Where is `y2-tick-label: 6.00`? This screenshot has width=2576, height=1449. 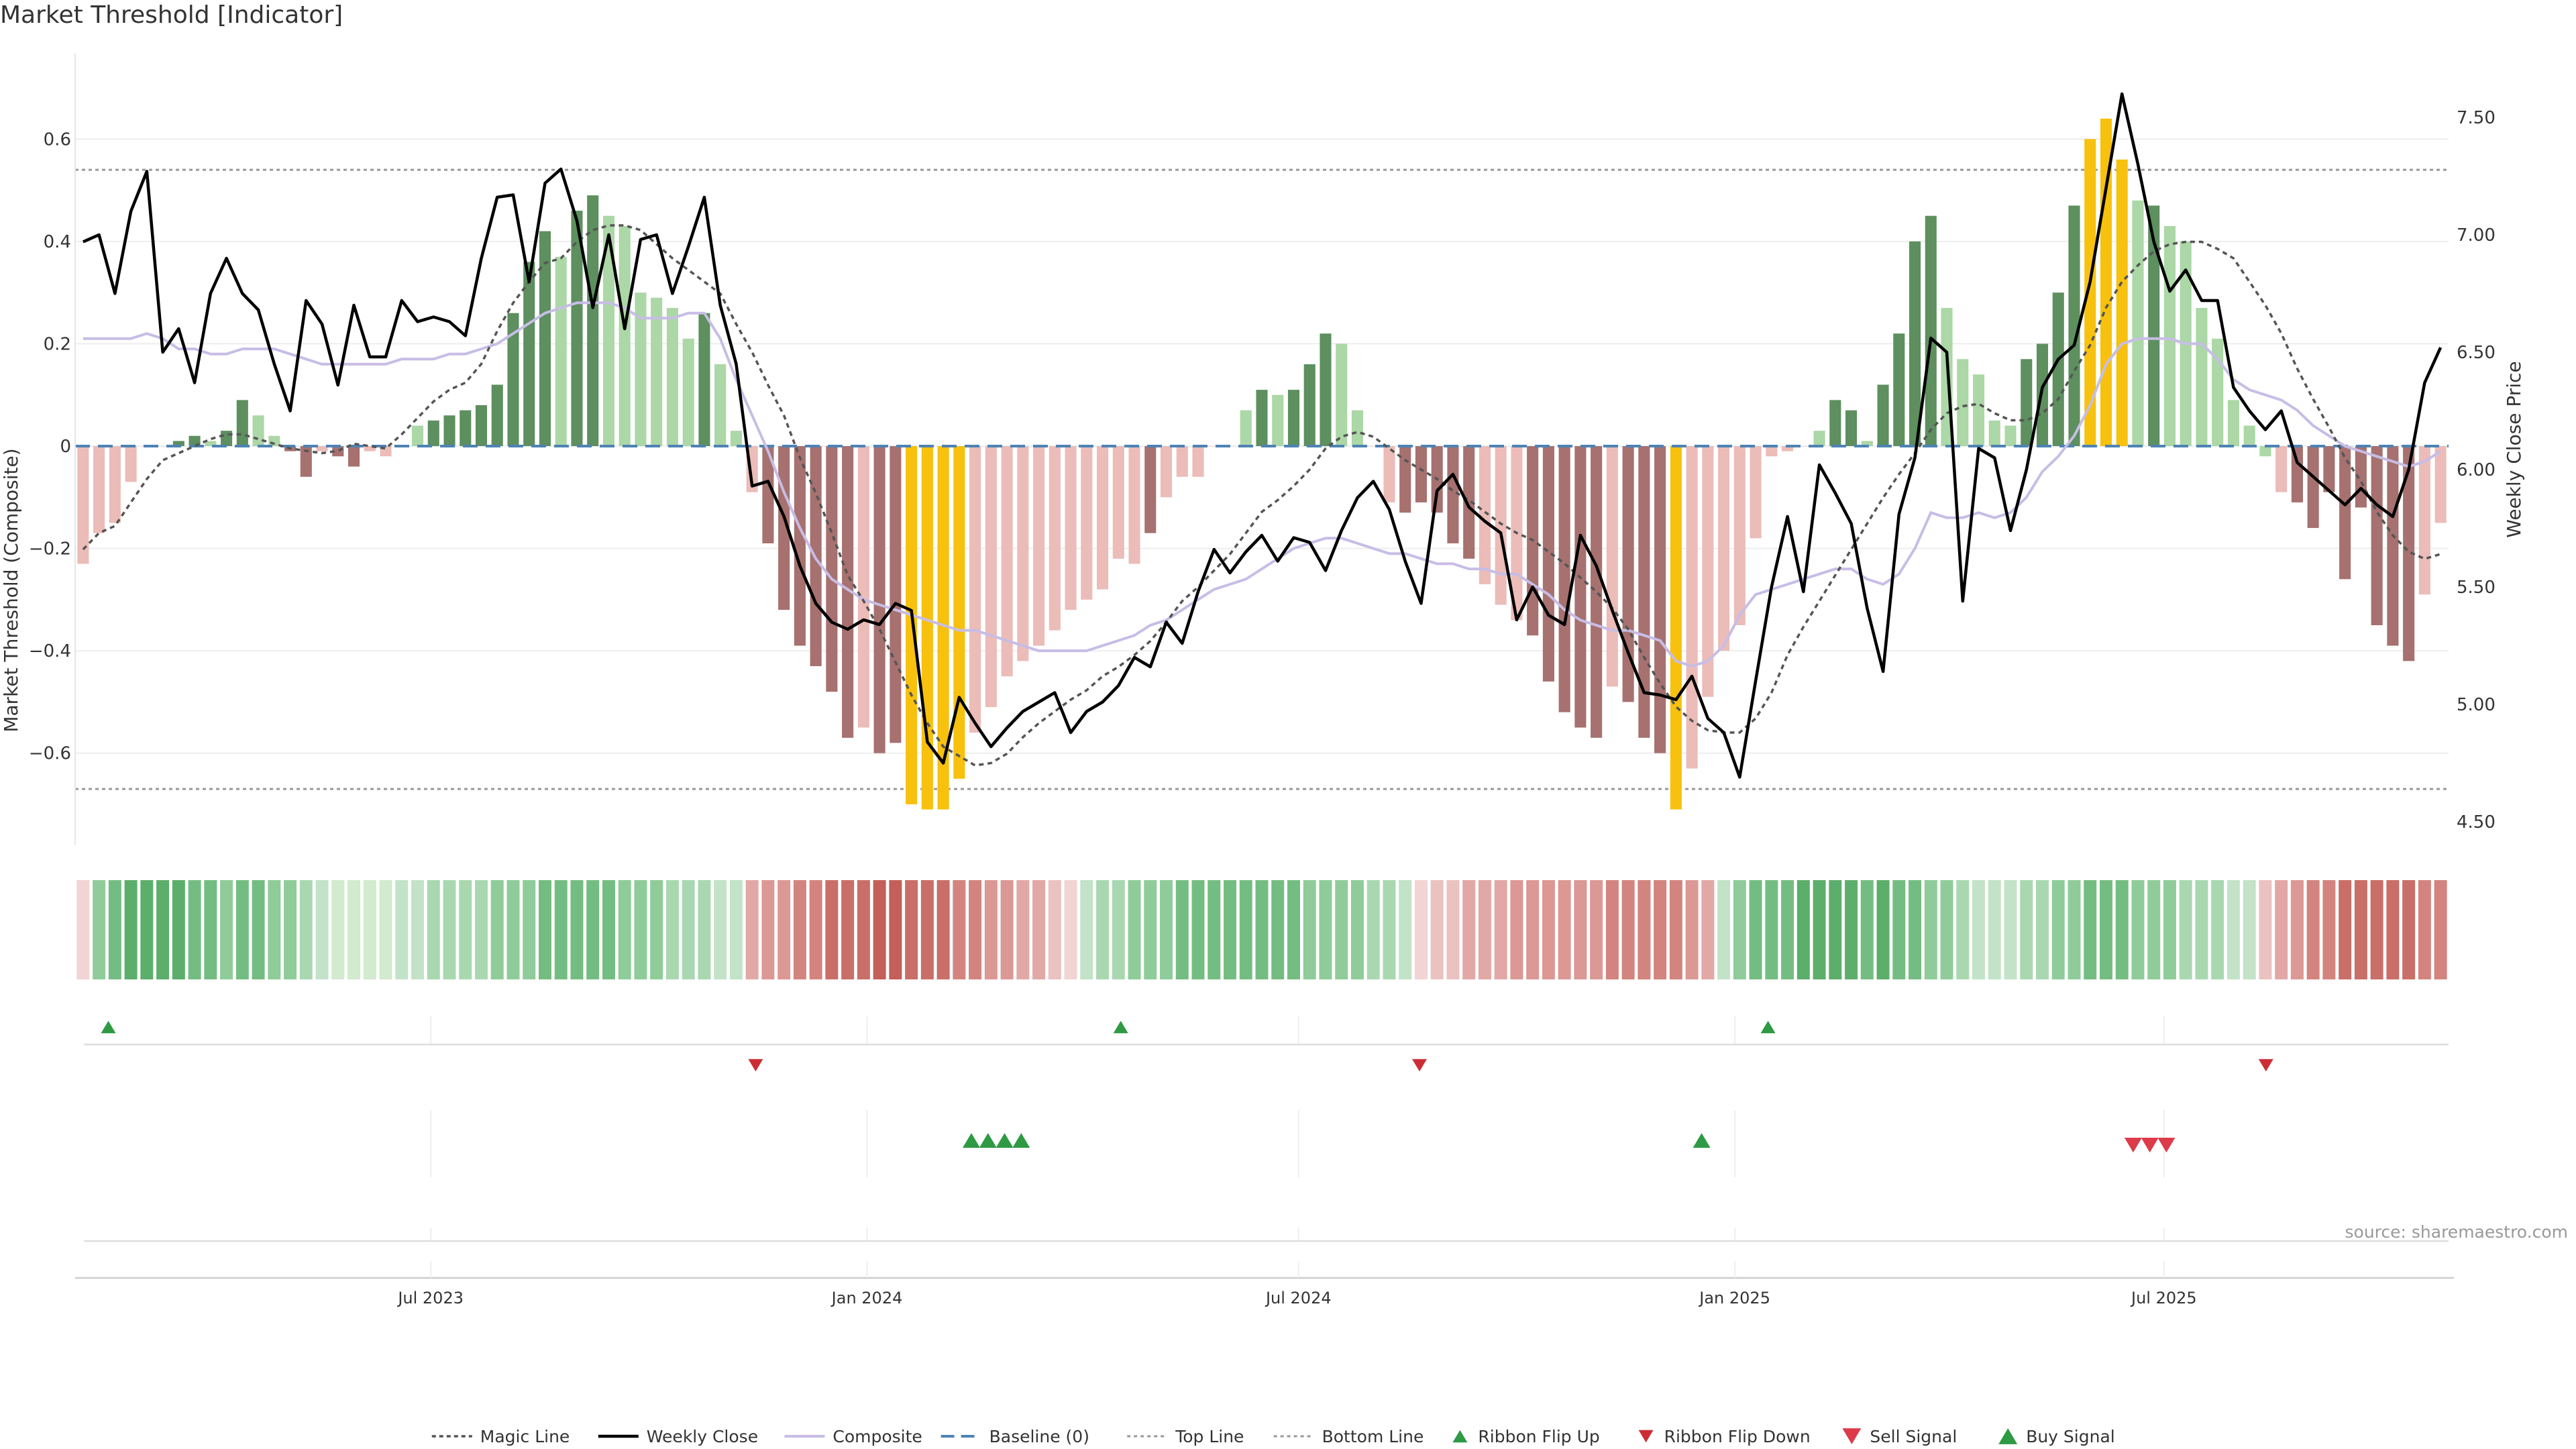 y2-tick-label: 6.00 is located at coordinates (2476, 470).